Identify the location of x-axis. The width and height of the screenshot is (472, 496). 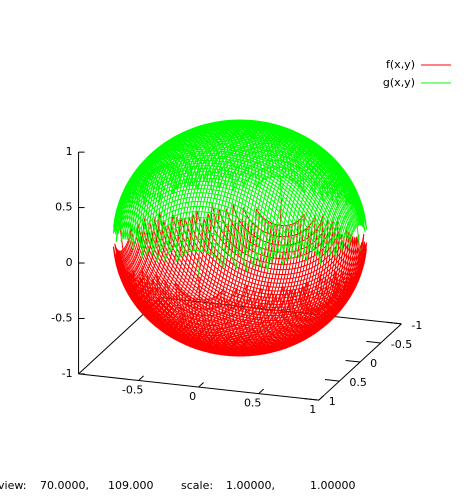
(198, 387).